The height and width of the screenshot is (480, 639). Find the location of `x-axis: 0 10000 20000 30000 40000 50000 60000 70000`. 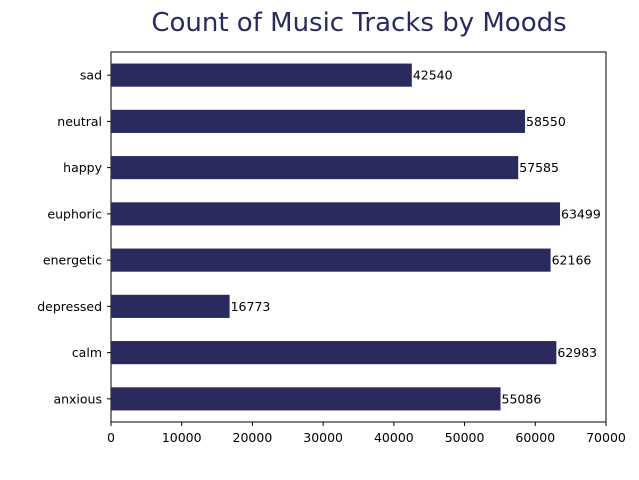

x-axis: 0 10000 20000 30000 40000 50000 60000 70000 is located at coordinates (366, 433).